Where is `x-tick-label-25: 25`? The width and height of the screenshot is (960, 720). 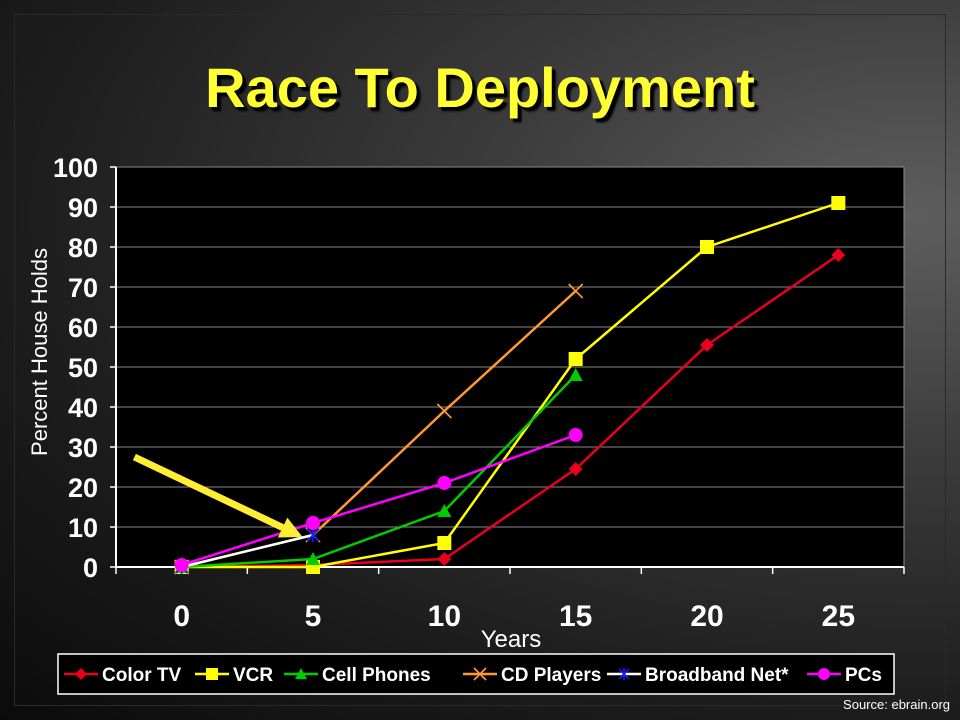
x-tick-label-25: 25 is located at coordinates (838, 616).